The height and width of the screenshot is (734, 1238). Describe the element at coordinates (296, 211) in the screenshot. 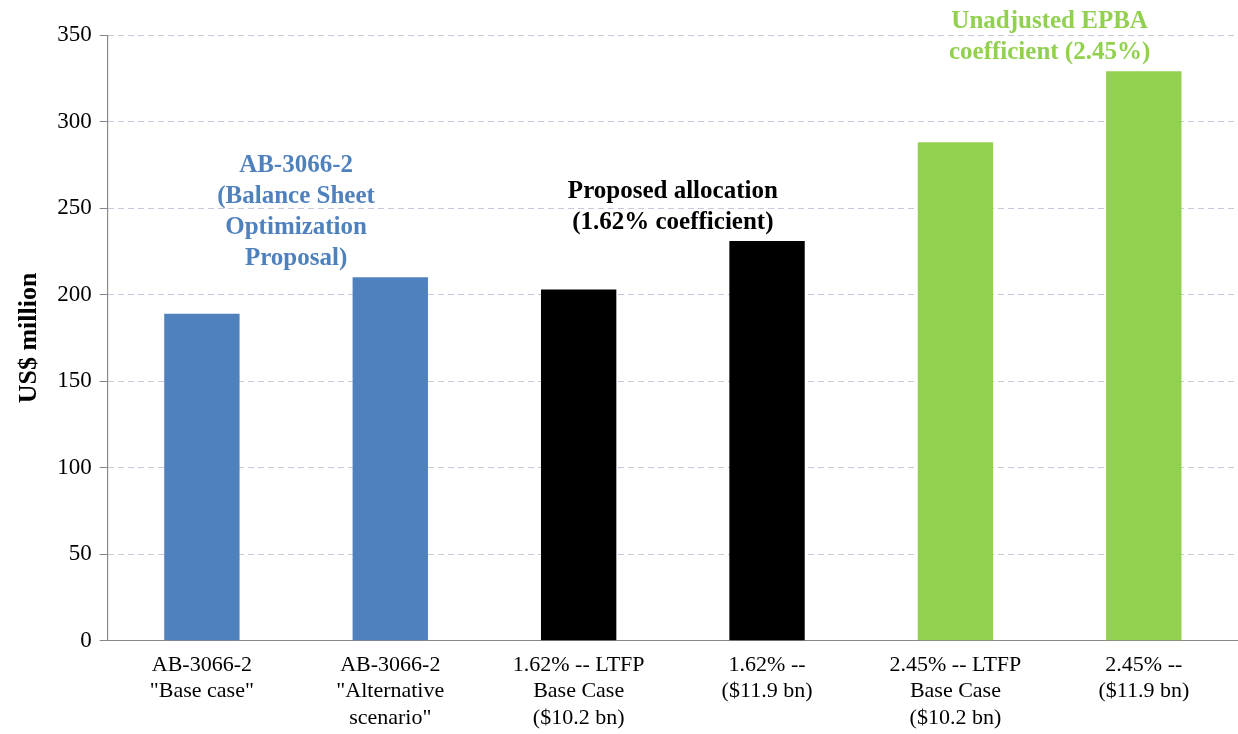

I see `annotation: AB-3066-2 (Balance Sheet Optimization Proposal)` at that location.